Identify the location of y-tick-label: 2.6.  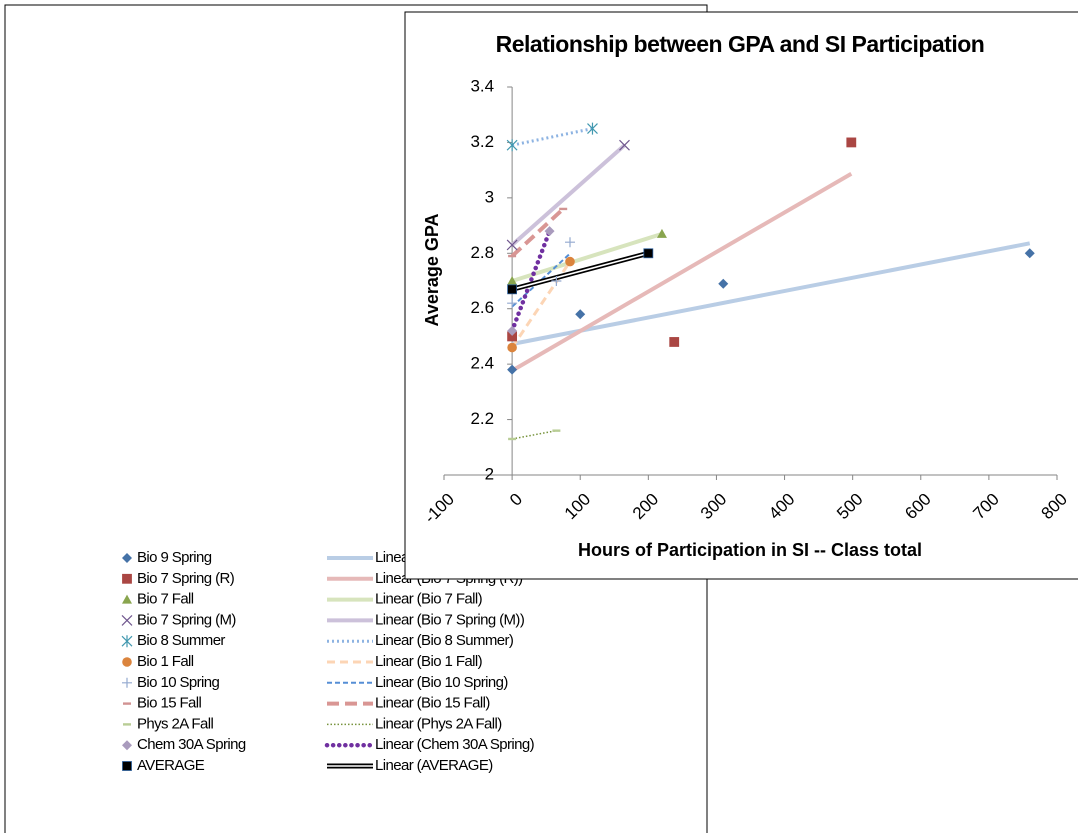
(482, 307).